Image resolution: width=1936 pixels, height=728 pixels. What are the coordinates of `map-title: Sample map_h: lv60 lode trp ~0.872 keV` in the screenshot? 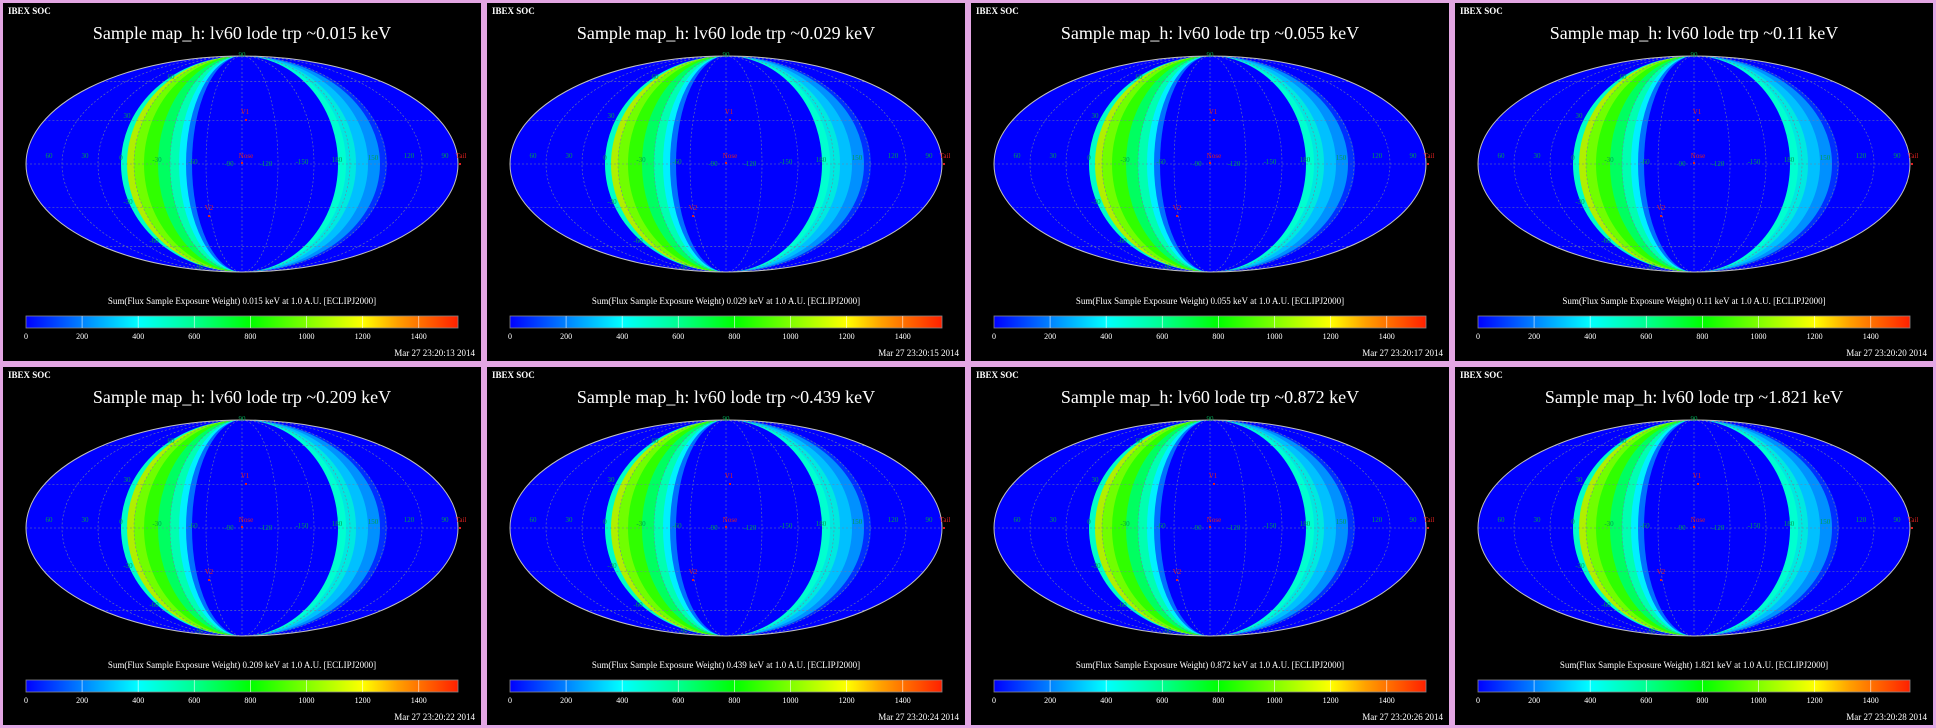 It's located at (1210, 397).